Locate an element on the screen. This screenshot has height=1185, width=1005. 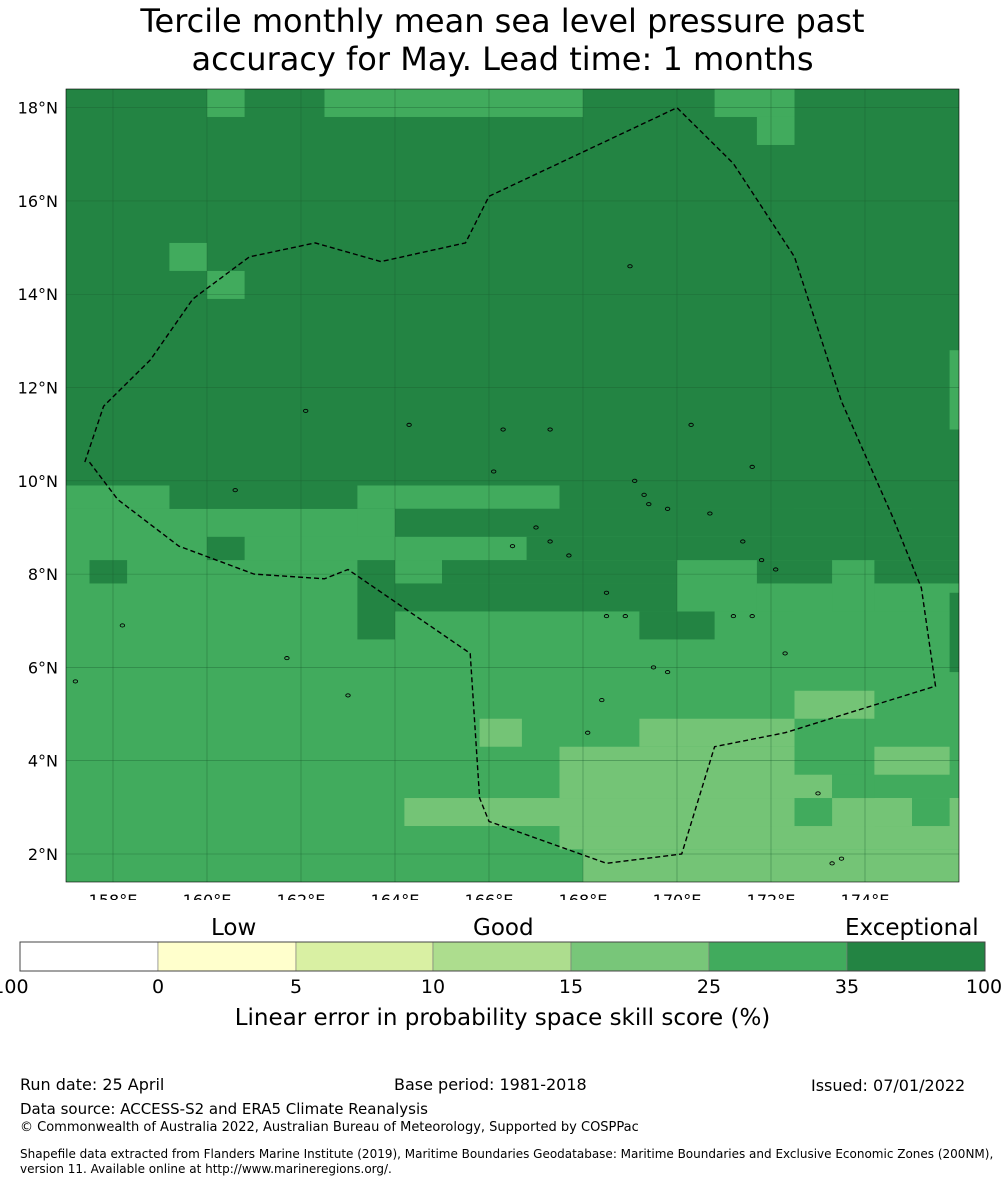
longitude-tick-label: 158°E is located at coordinates (113, 895).